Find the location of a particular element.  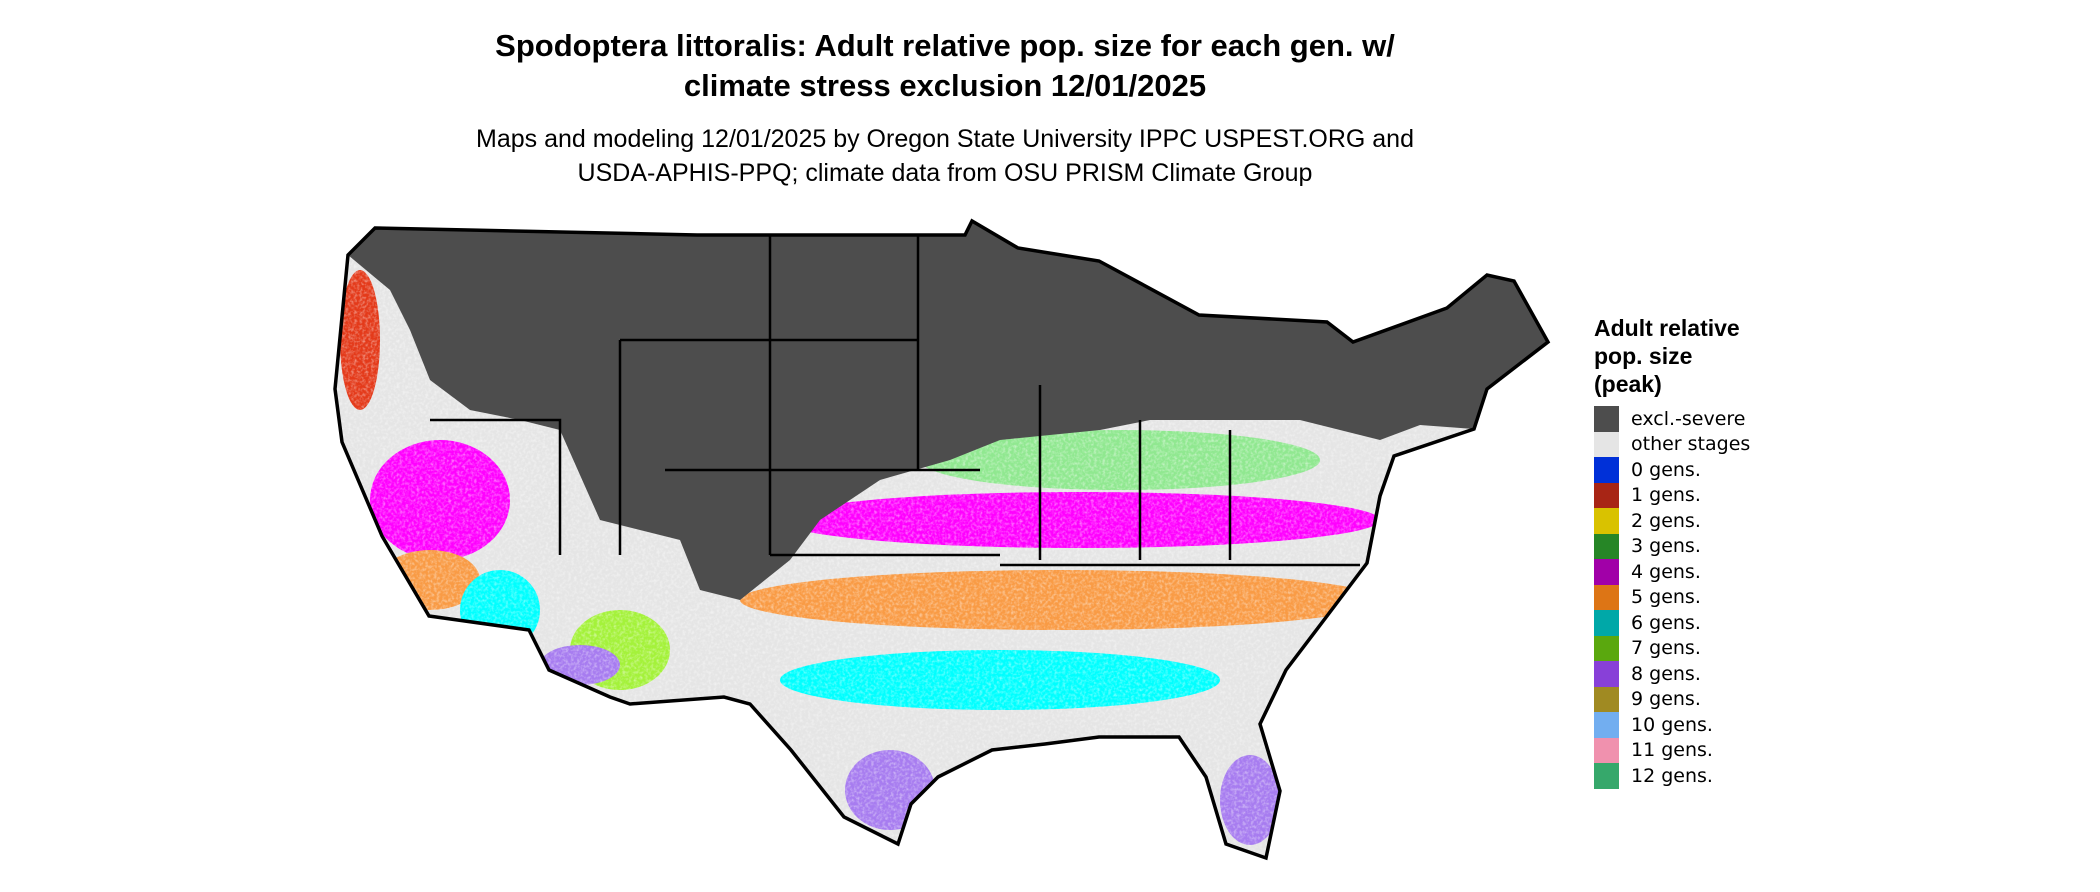

legend-label: 12 gens. is located at coordinates (1672, 775).